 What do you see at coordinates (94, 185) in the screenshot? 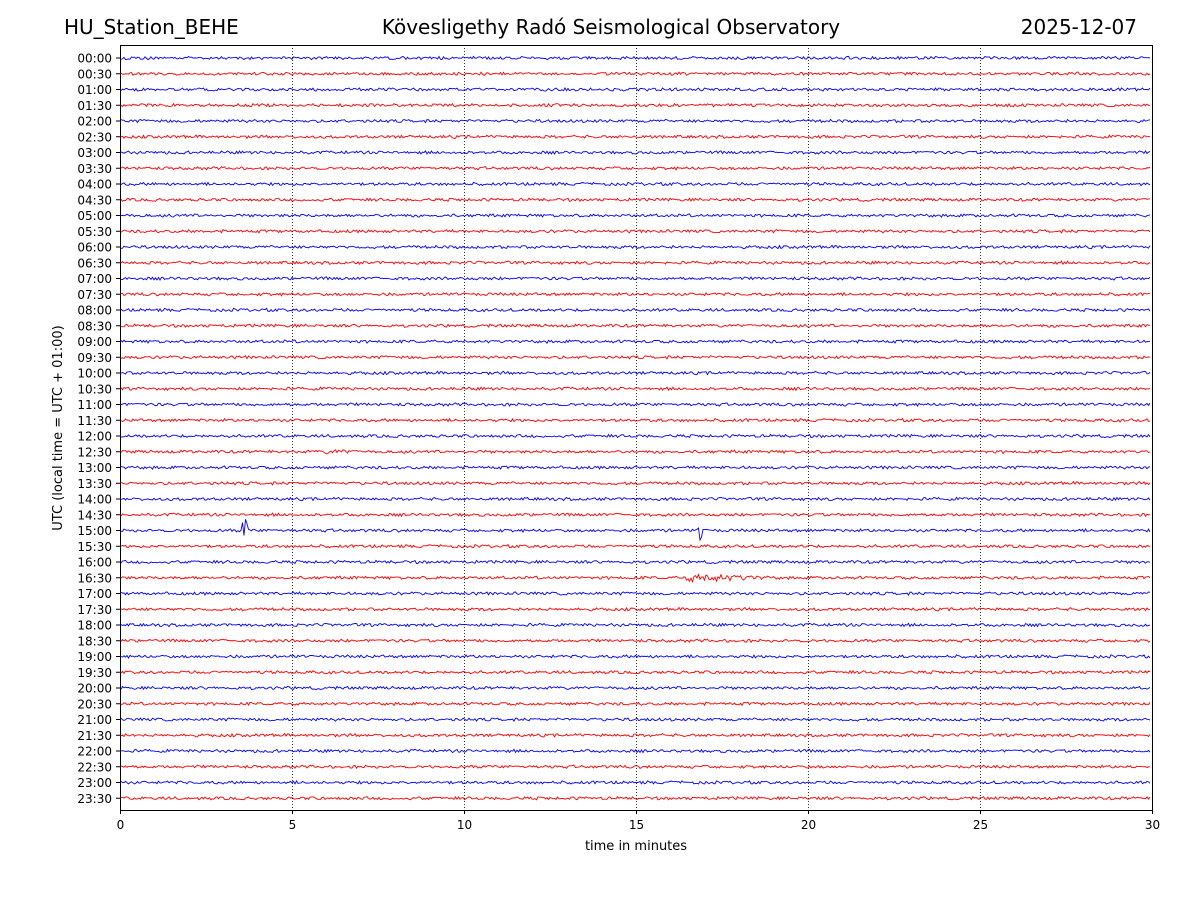
I see `y-tick-label: 04:00` at bounding box center [94, 185].